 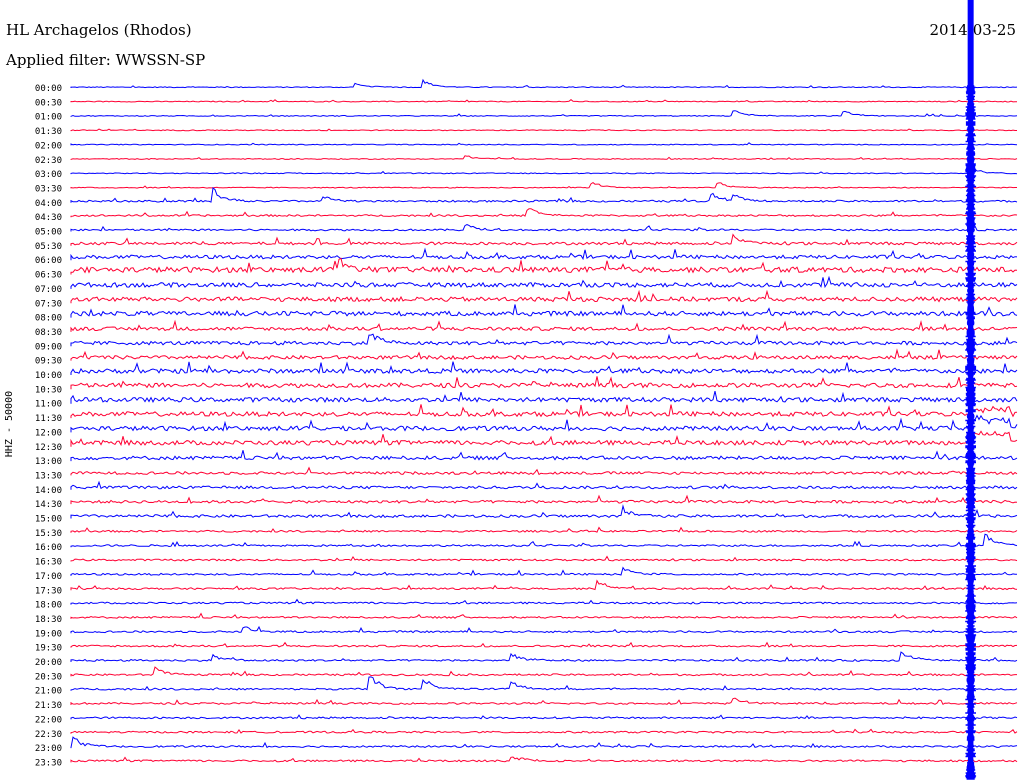 I want to click on row-time-label: 19:00, so click(x=48, y=634).